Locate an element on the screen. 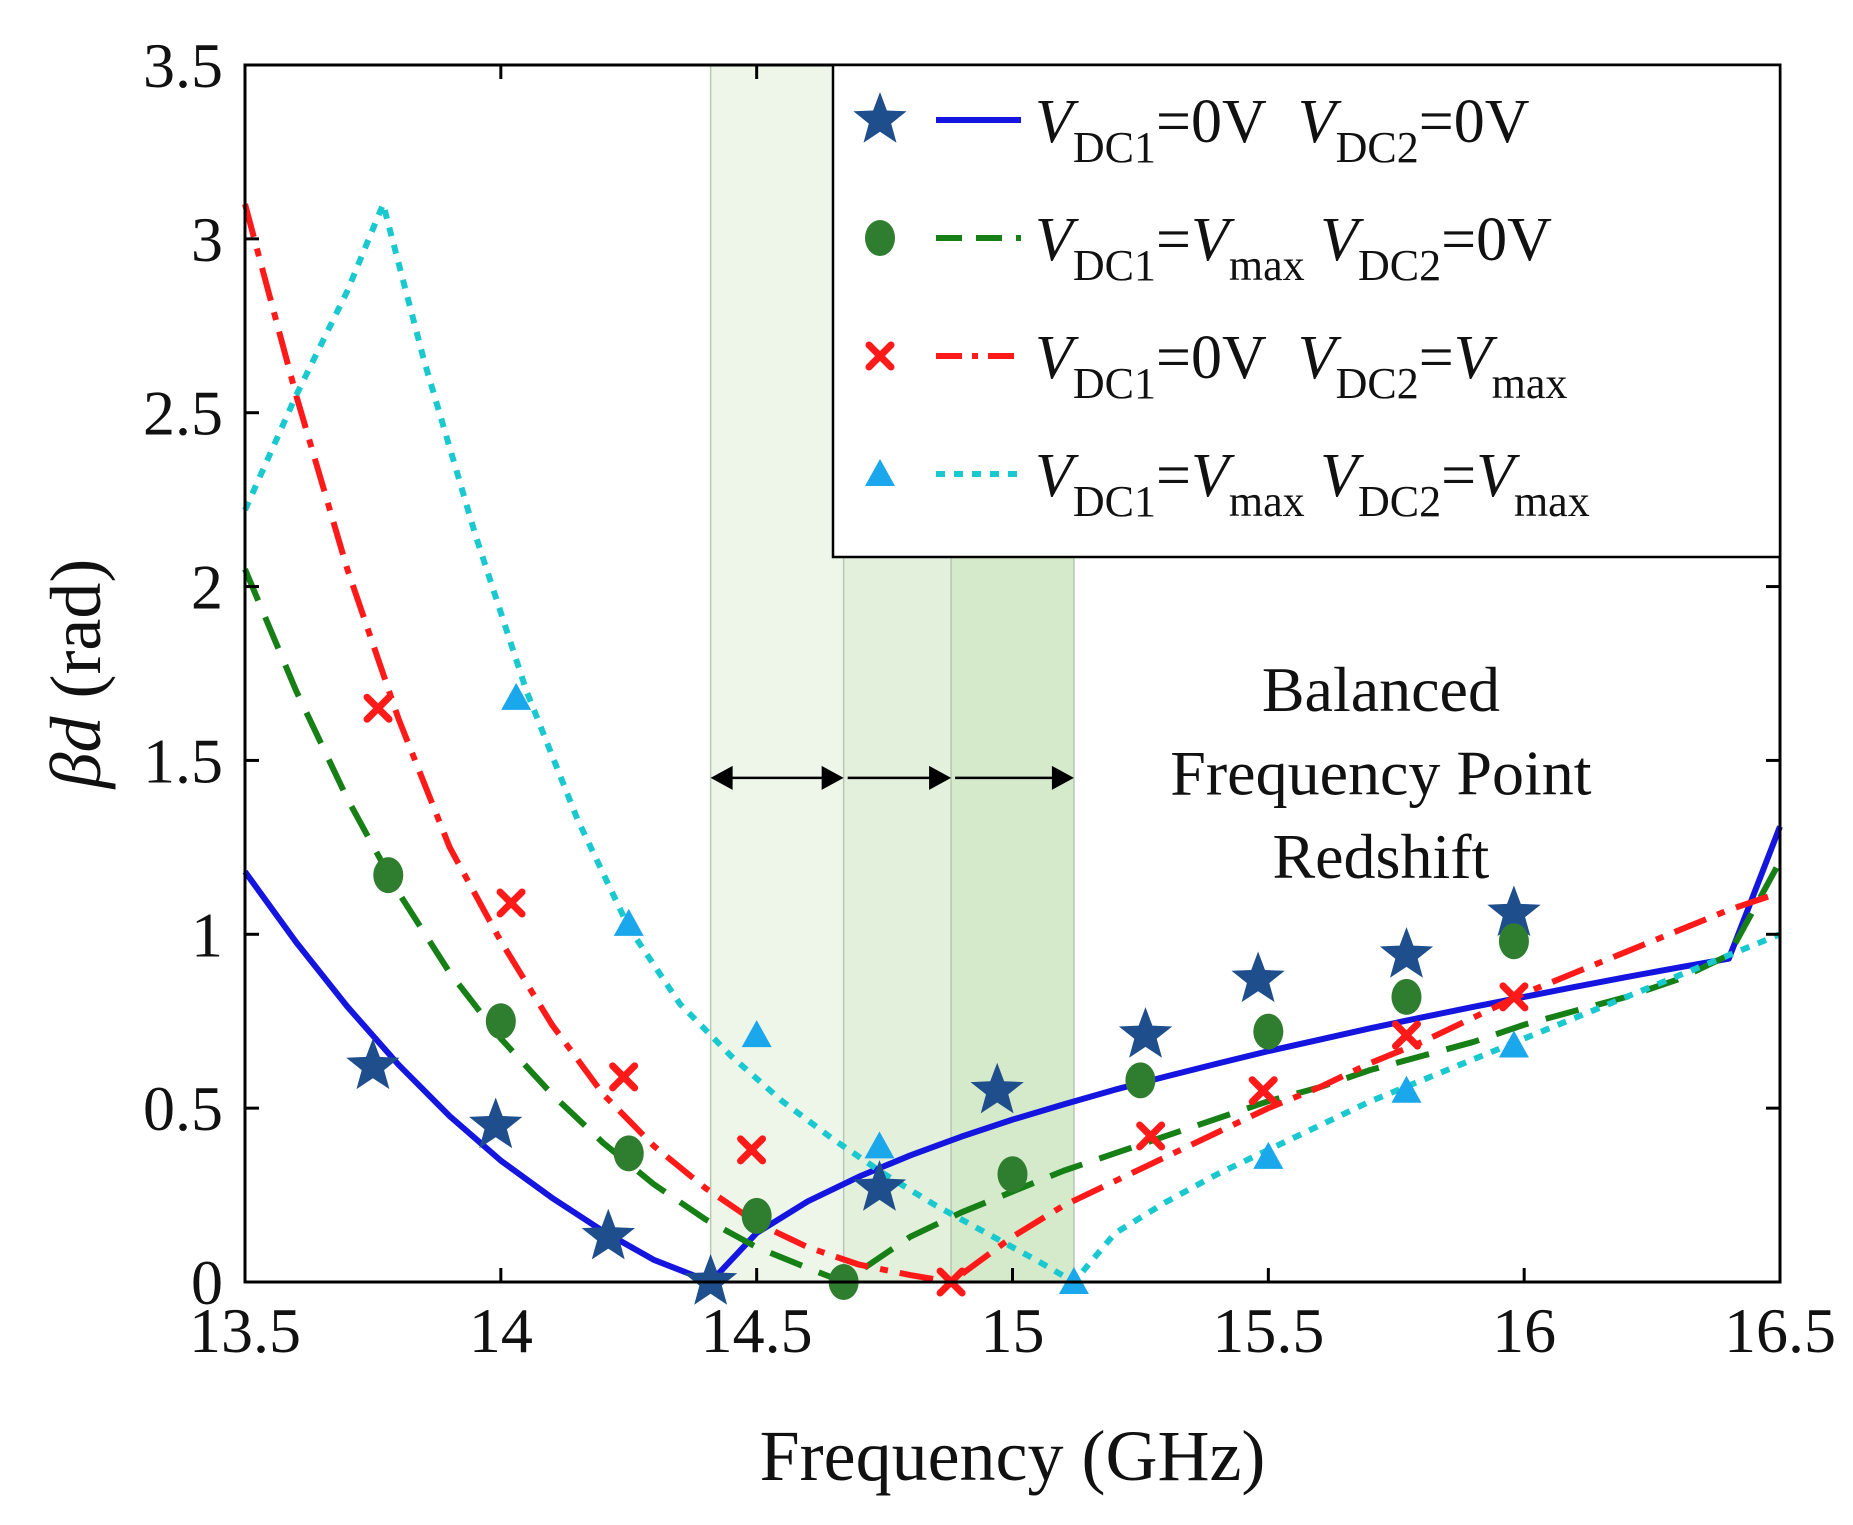 The image size is (1853, 1525). x-tick-label: 15 is located at coordinates (1013, 1330).